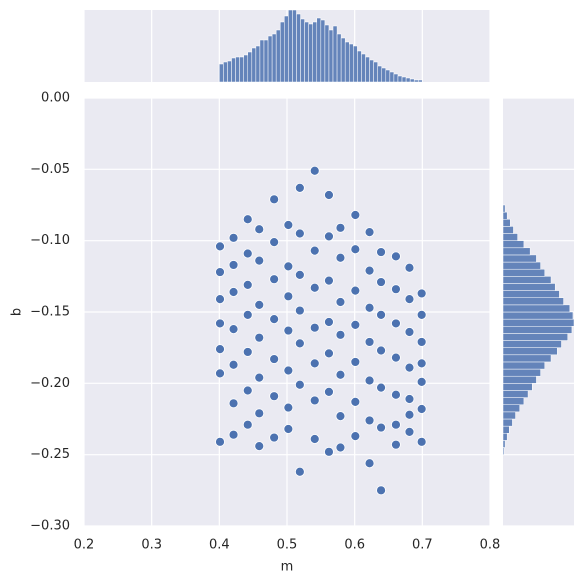 This screenshot has width=584, height=584. Describe the element at coordinates (287, 545) in the screenshot. I see `x-tick-label: 0.5` at that location.